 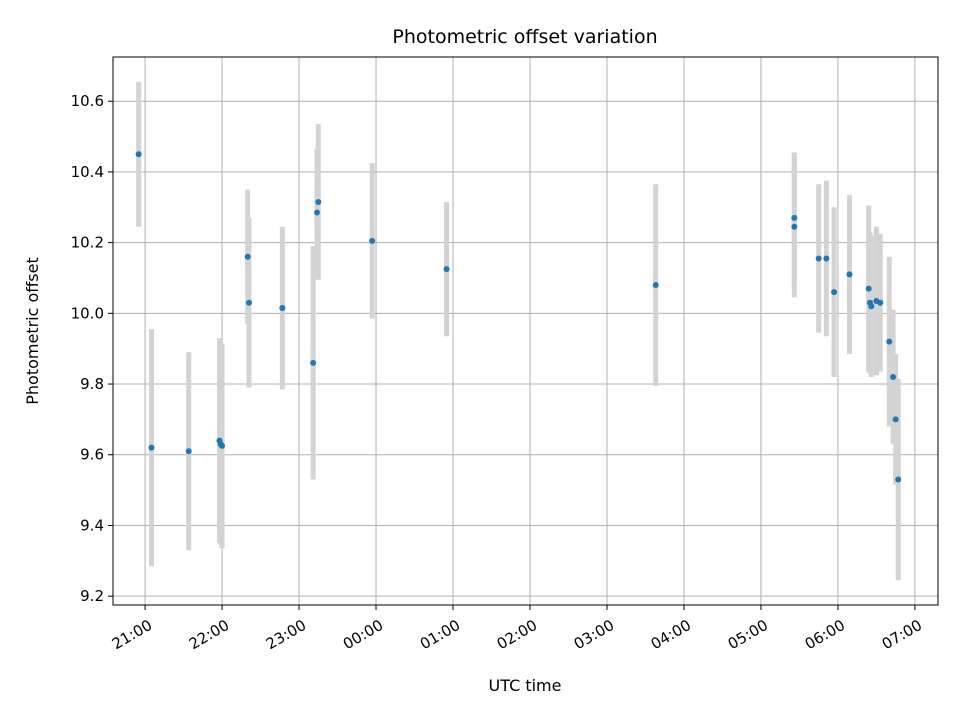 What do you see at coordinates (92, 525) in the screenshot?
I see `y-tick-label-1: 9.4` at bounding box center [92, 525].